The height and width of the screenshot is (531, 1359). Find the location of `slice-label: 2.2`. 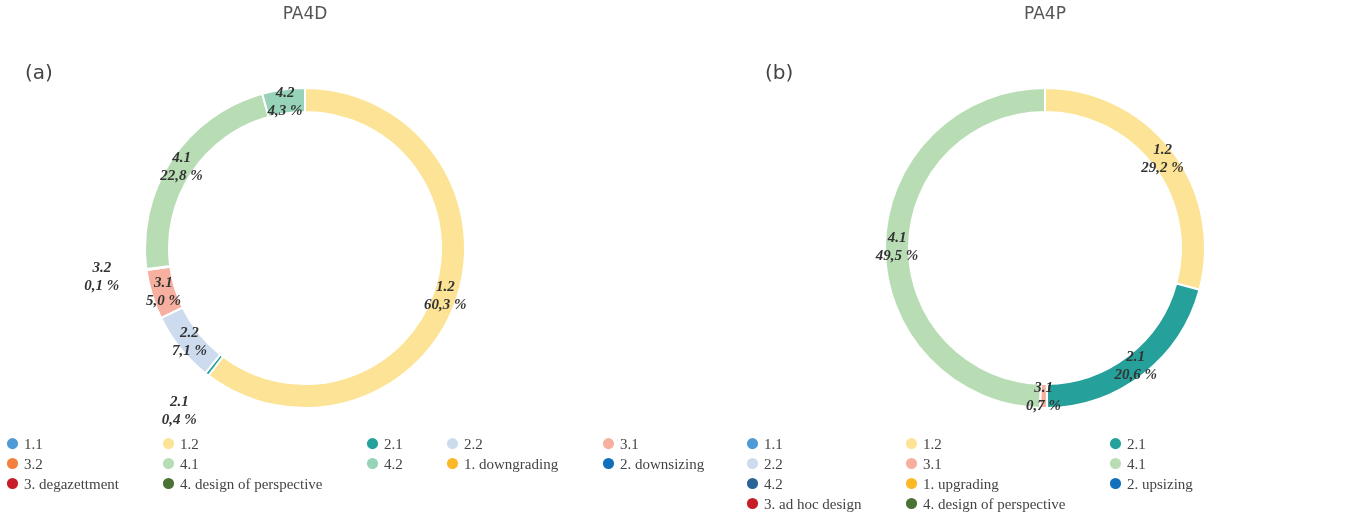

slice-label: 2.2 is located at coordinates (189, 331).